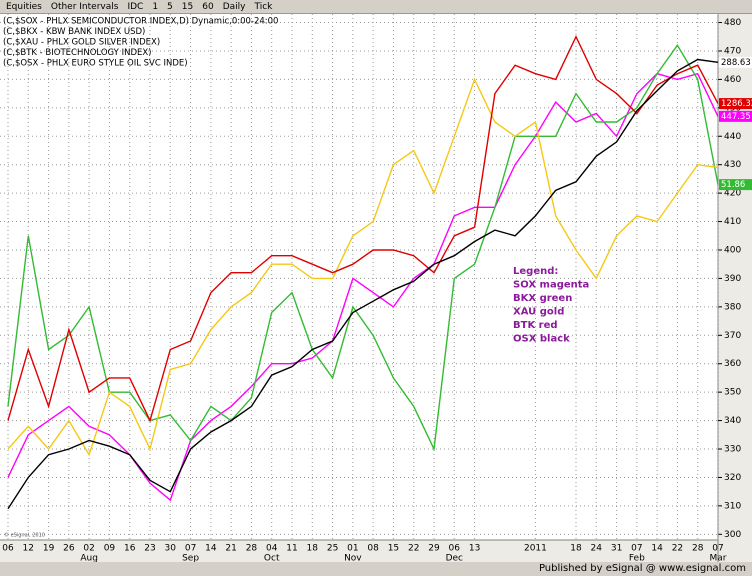 This screenshot has width=752, height=576. What do you see at coordinates (732, 336) in the screenshot?
I see `y-tick-label: 370` at bounding box center [732, 336].